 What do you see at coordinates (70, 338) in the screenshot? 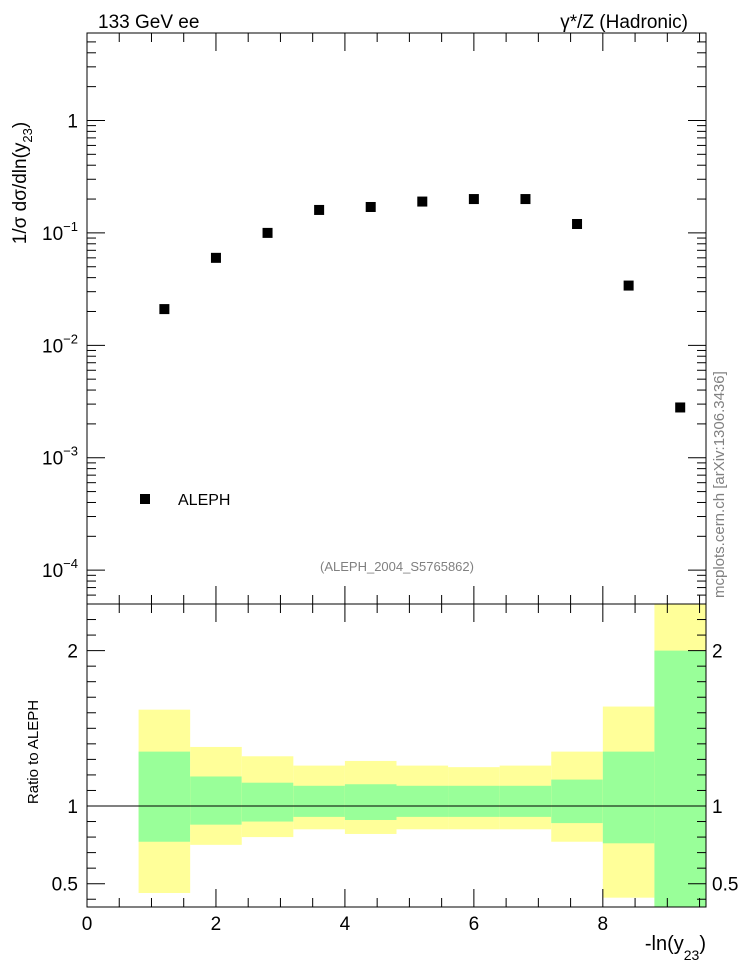
I see `tick-exponent: −2` at bounding box center [70, 338].